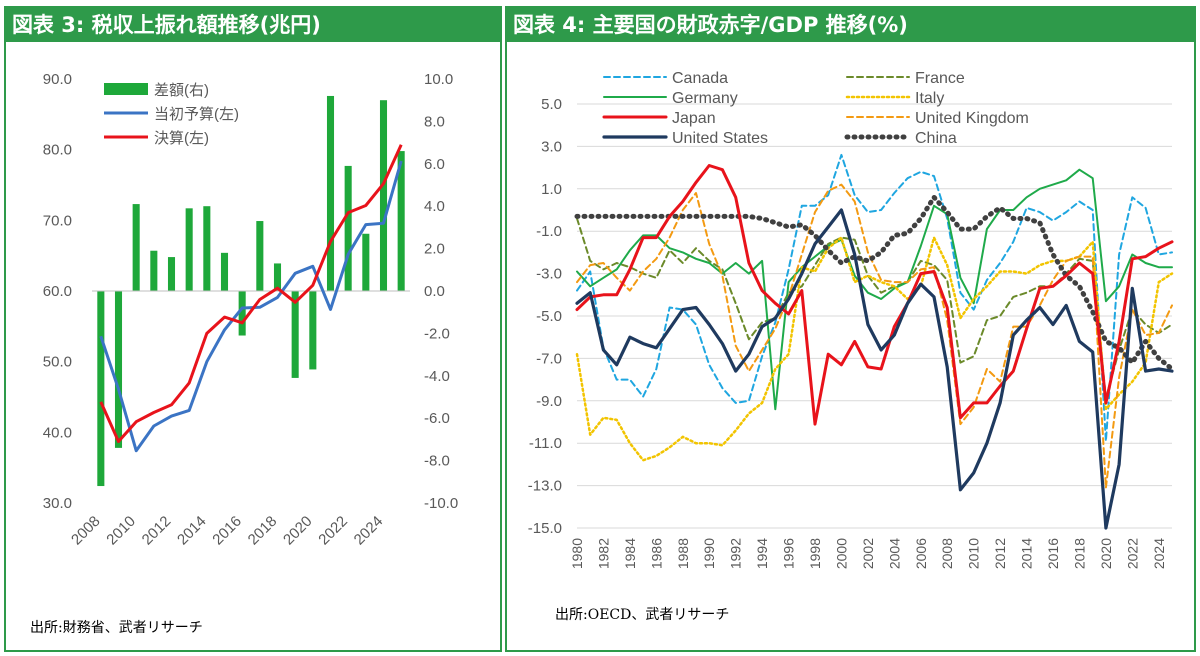  Describe the element at coordinates (251, 306) in the screenshot. I see `initial-budget-line` at that location.